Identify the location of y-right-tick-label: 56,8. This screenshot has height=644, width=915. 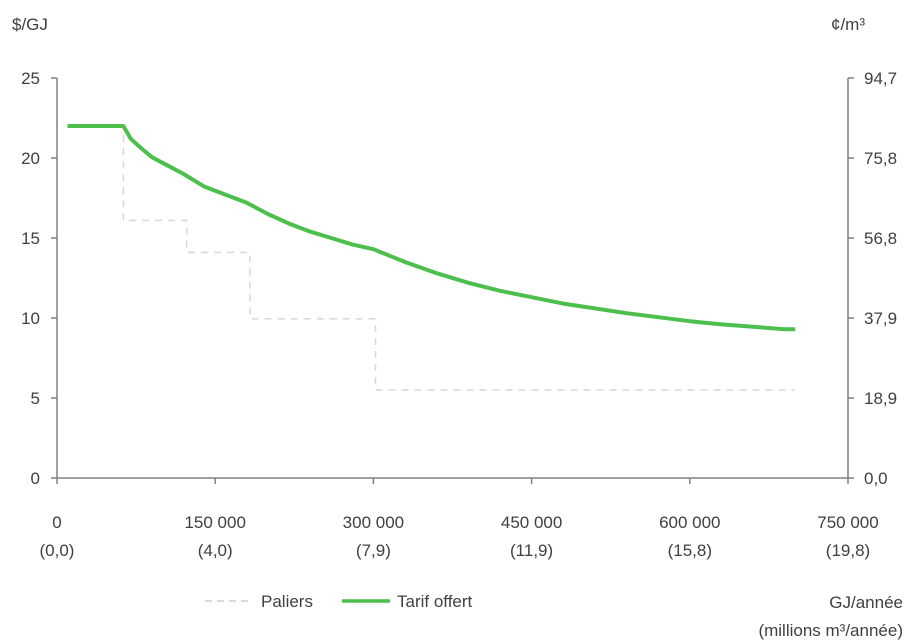
(880, 238).